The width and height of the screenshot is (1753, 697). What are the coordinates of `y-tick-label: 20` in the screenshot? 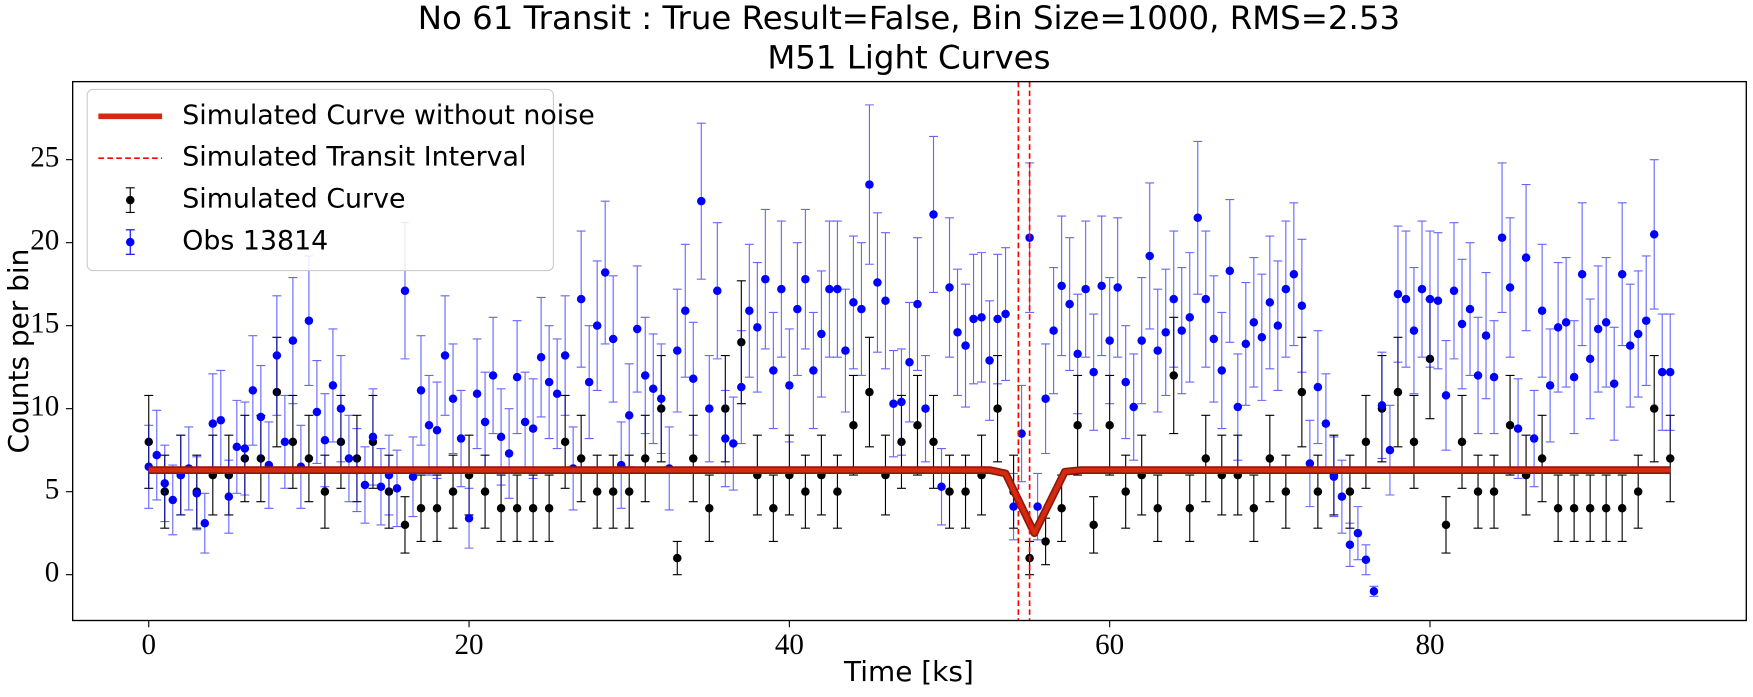 It's located at (44, 240).